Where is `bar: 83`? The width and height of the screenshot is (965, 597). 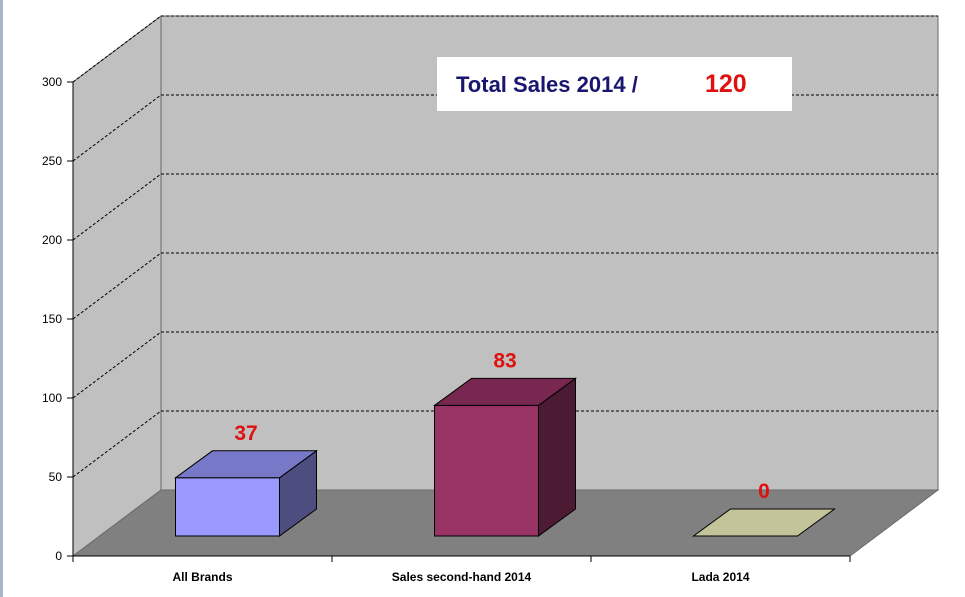
bar: 83 is located at coordinates (505, 443).